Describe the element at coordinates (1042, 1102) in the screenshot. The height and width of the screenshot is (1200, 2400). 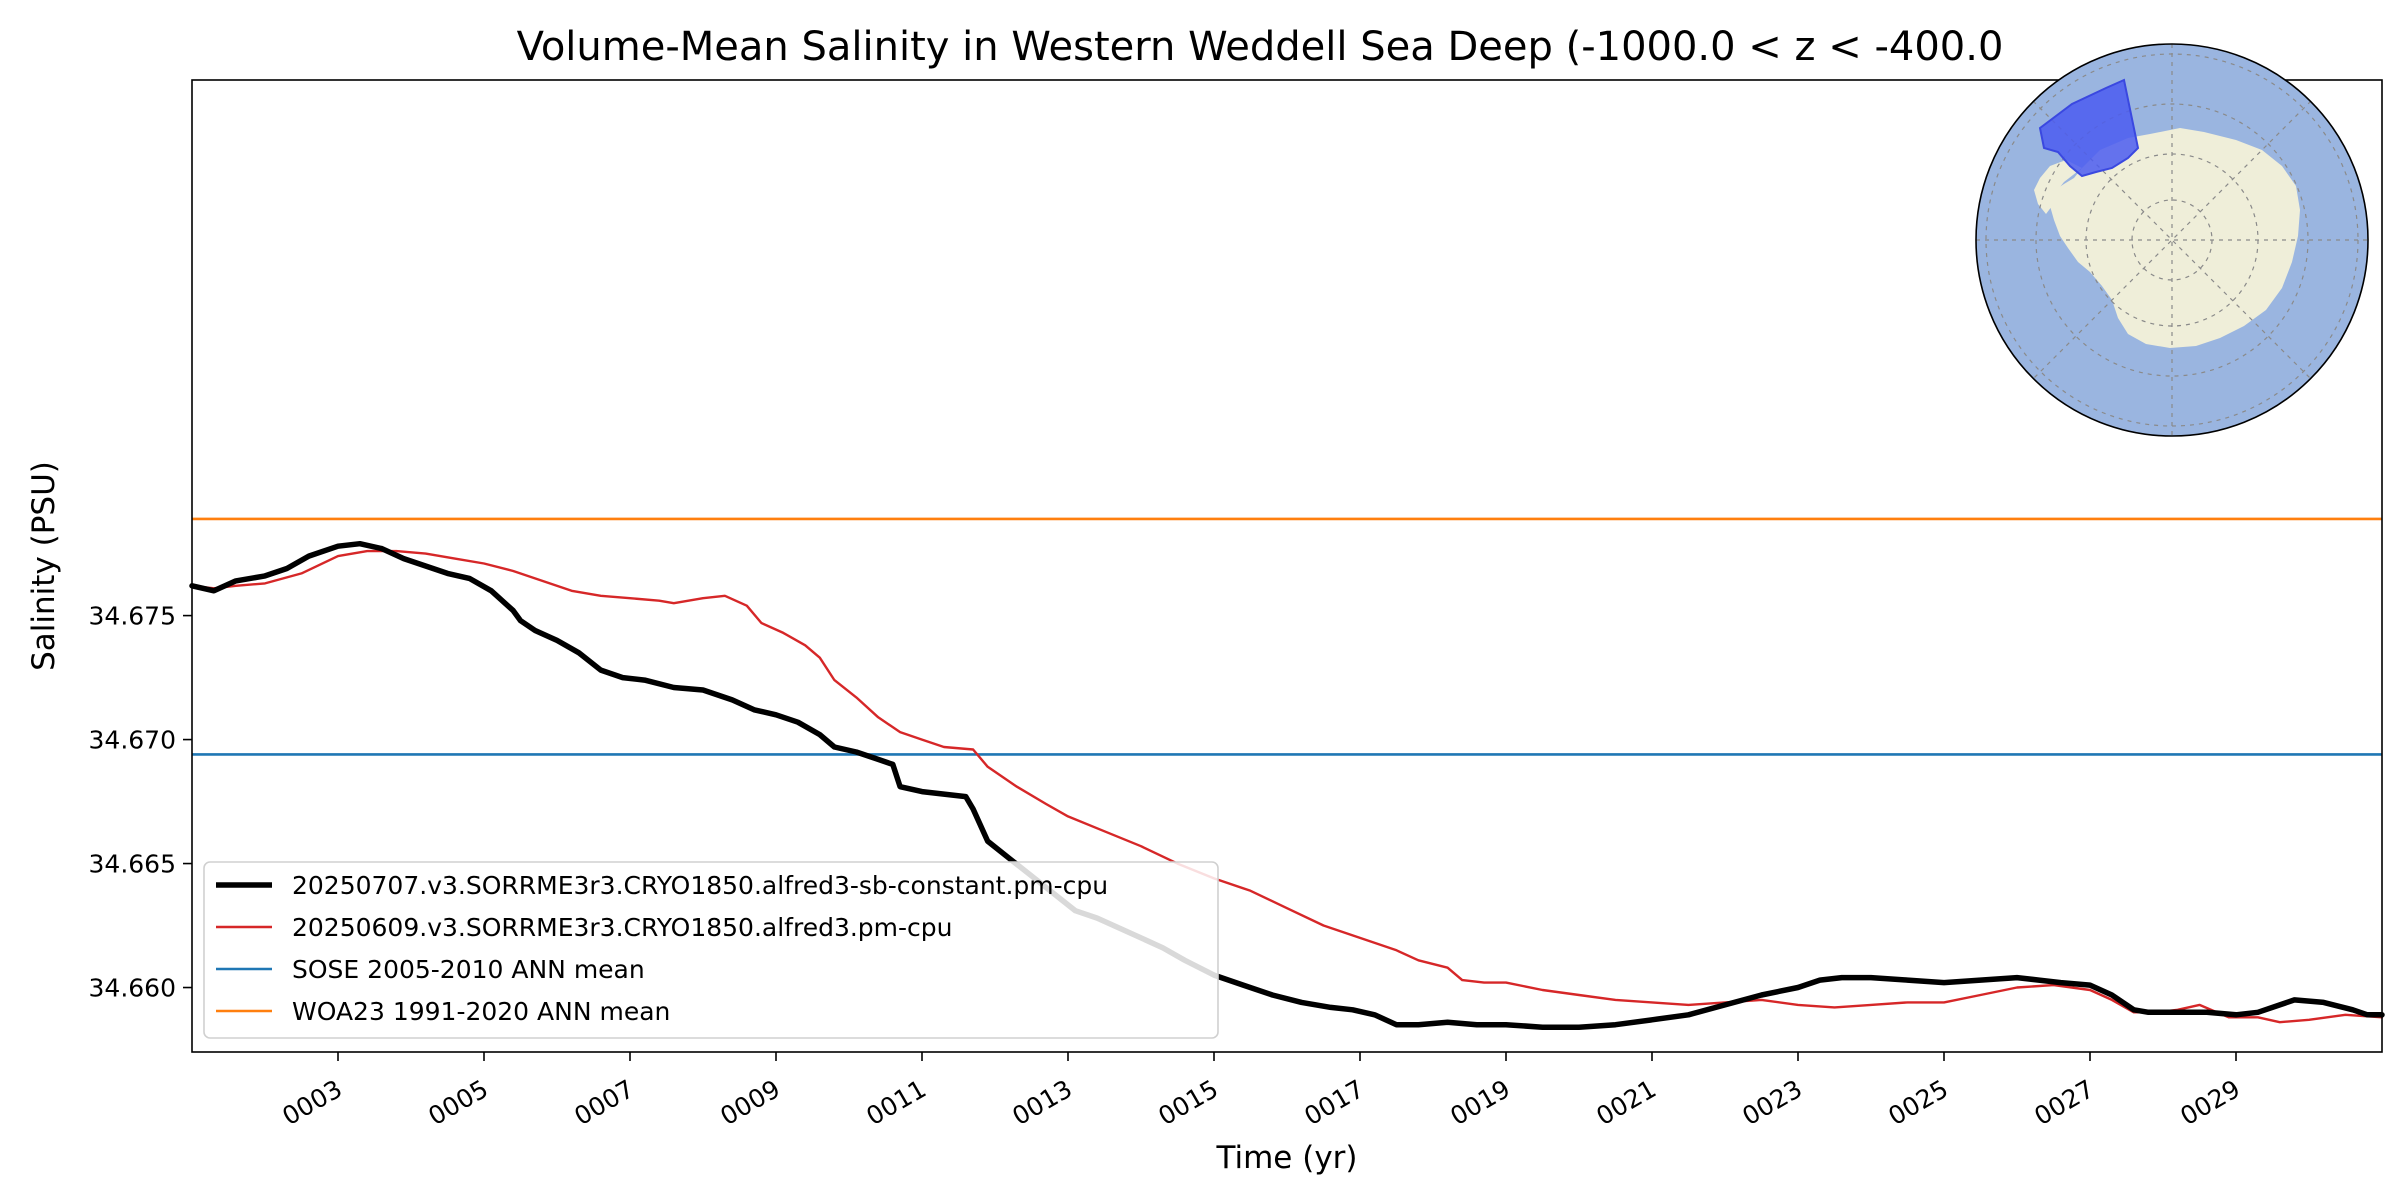
I see `x-tick-label: 0013` at that location.